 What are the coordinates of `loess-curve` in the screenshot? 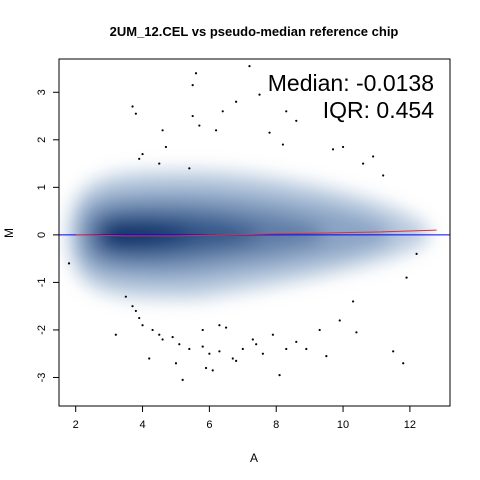 It's located at (256, 233).